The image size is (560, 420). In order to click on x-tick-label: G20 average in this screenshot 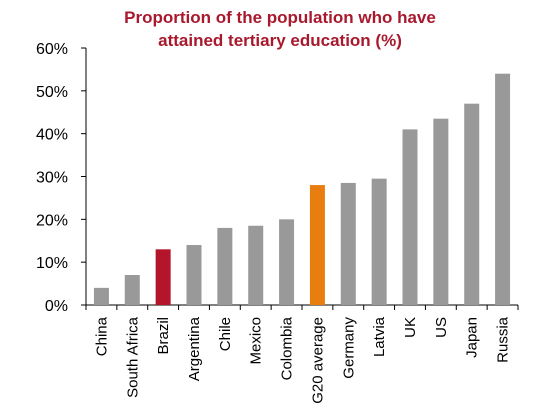, I will do `click(317, 360)`.